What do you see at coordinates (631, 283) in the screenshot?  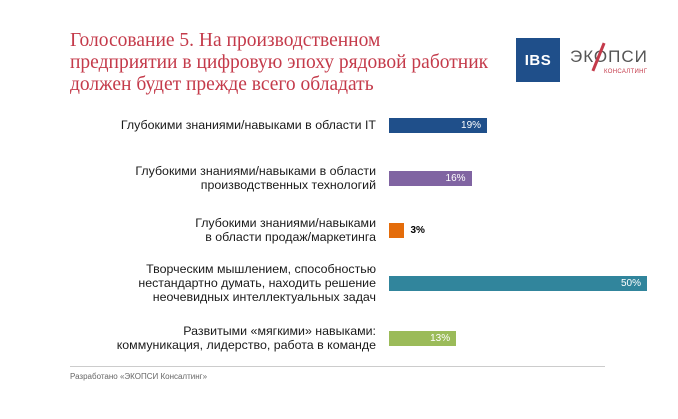 I see `value-label: 50%` at bounding box center [631, 283].